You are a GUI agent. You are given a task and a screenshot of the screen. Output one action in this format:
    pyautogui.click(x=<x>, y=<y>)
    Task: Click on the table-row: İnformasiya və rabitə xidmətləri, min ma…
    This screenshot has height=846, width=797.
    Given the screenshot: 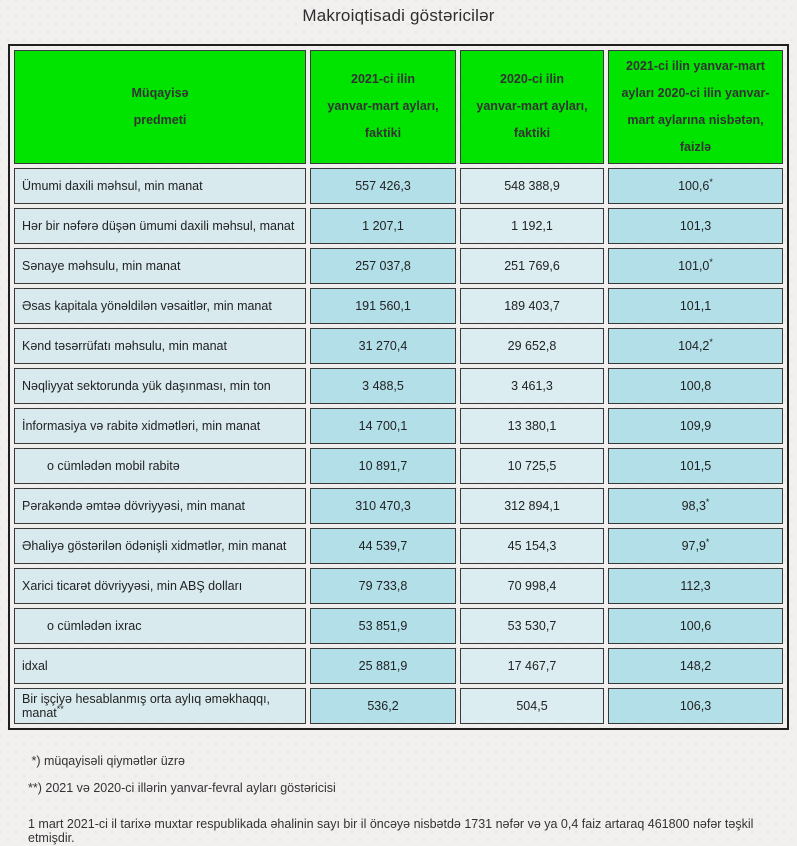 What is the action you would take?
    pyautogui.click(x=398, y=425)
    